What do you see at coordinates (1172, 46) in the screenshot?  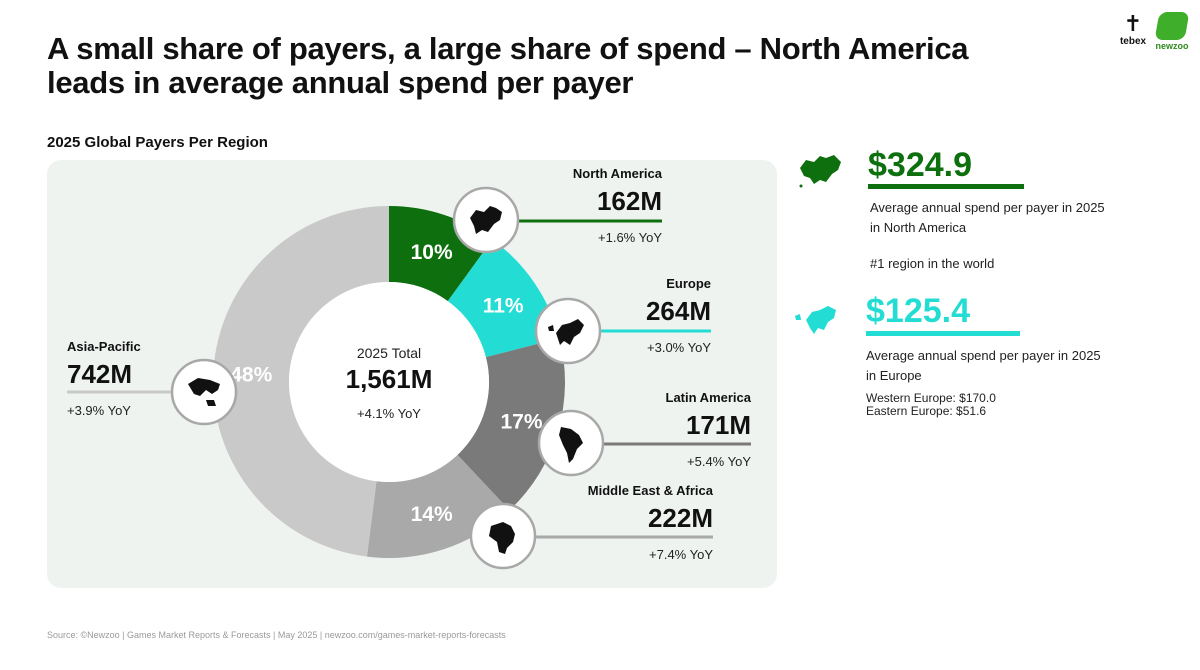 I see `newzoo-logo-text: newzoo` at bounding box center [1172, 46].